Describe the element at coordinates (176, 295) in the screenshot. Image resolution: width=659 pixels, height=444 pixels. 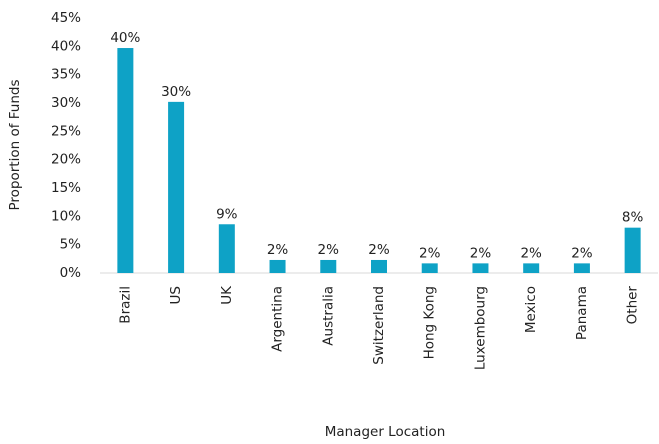
I see `x-tick-label: US` at that location.